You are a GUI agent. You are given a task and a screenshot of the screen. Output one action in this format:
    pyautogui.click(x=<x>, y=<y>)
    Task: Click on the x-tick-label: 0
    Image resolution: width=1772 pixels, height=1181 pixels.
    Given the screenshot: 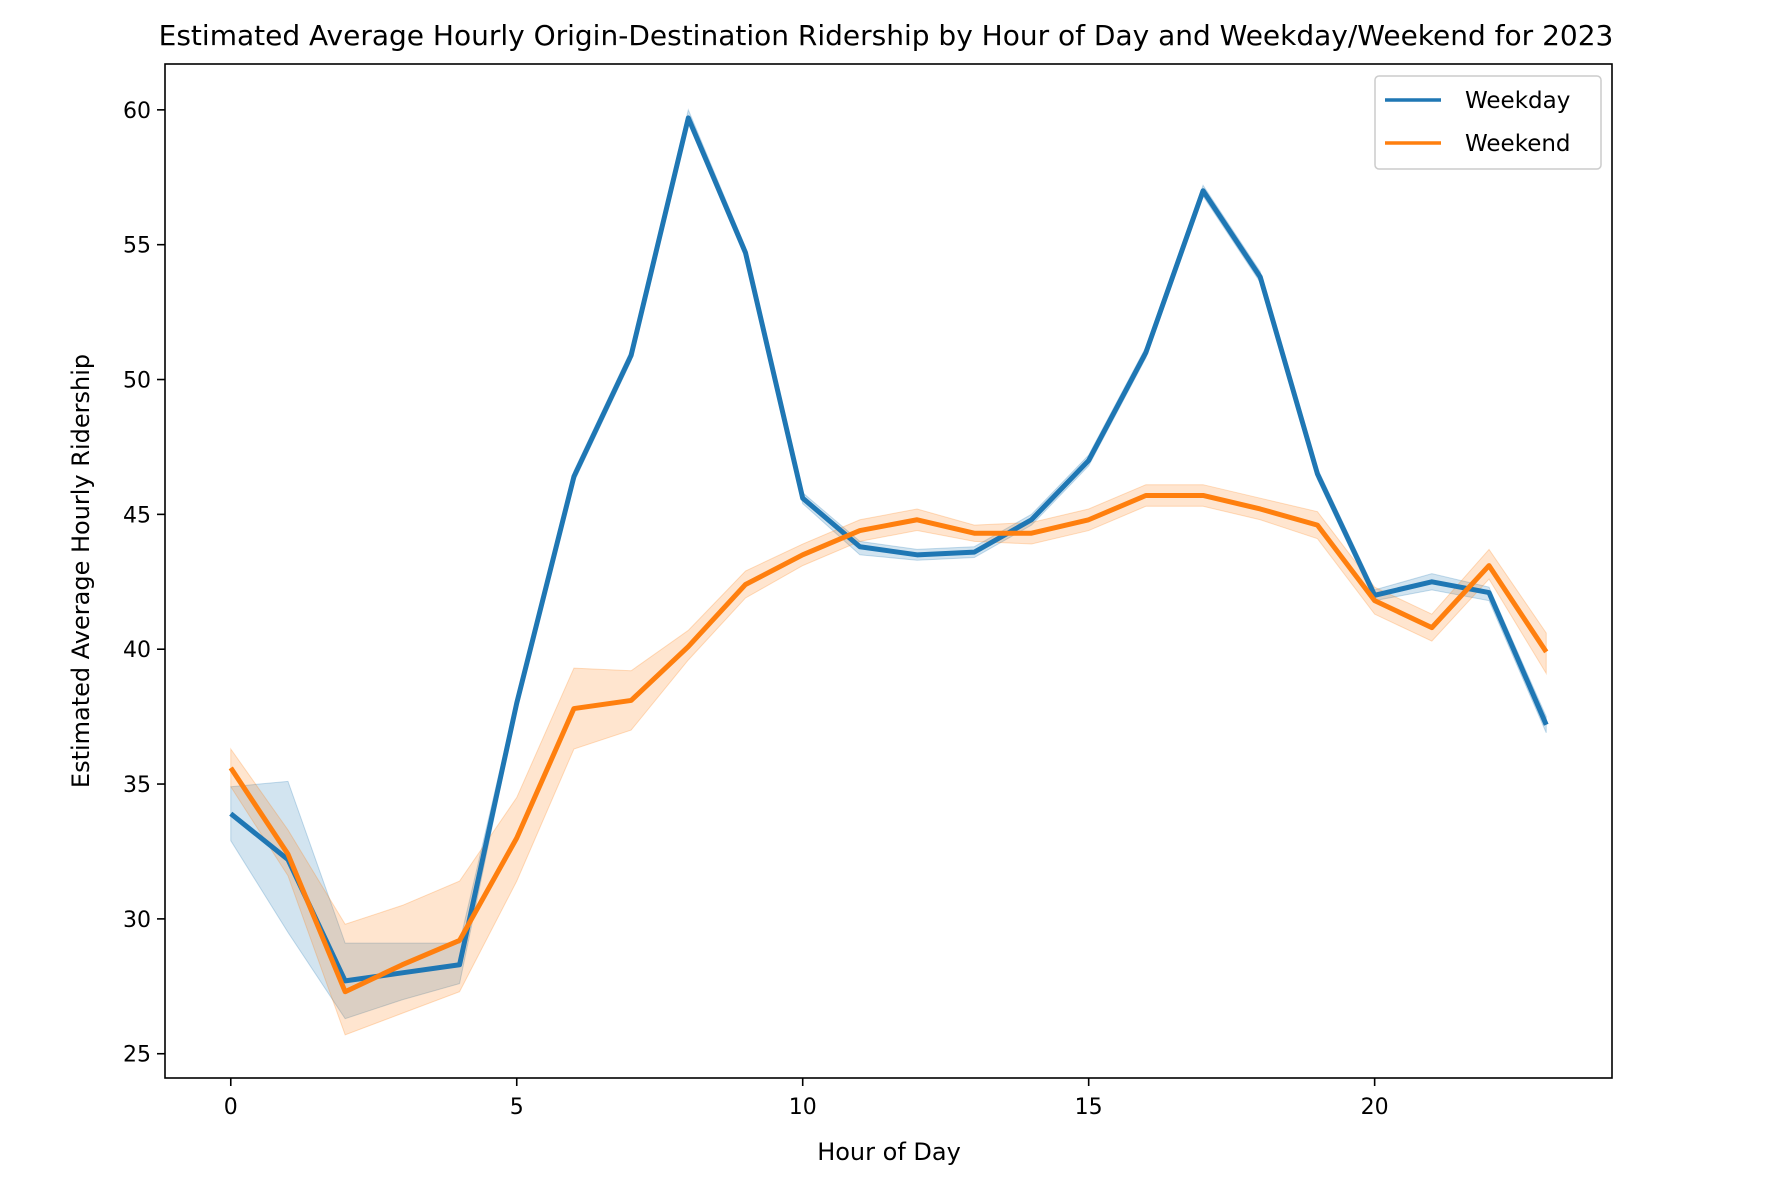 What is the action you would take?
    pyautogui.click(x=231, y=1107)
    